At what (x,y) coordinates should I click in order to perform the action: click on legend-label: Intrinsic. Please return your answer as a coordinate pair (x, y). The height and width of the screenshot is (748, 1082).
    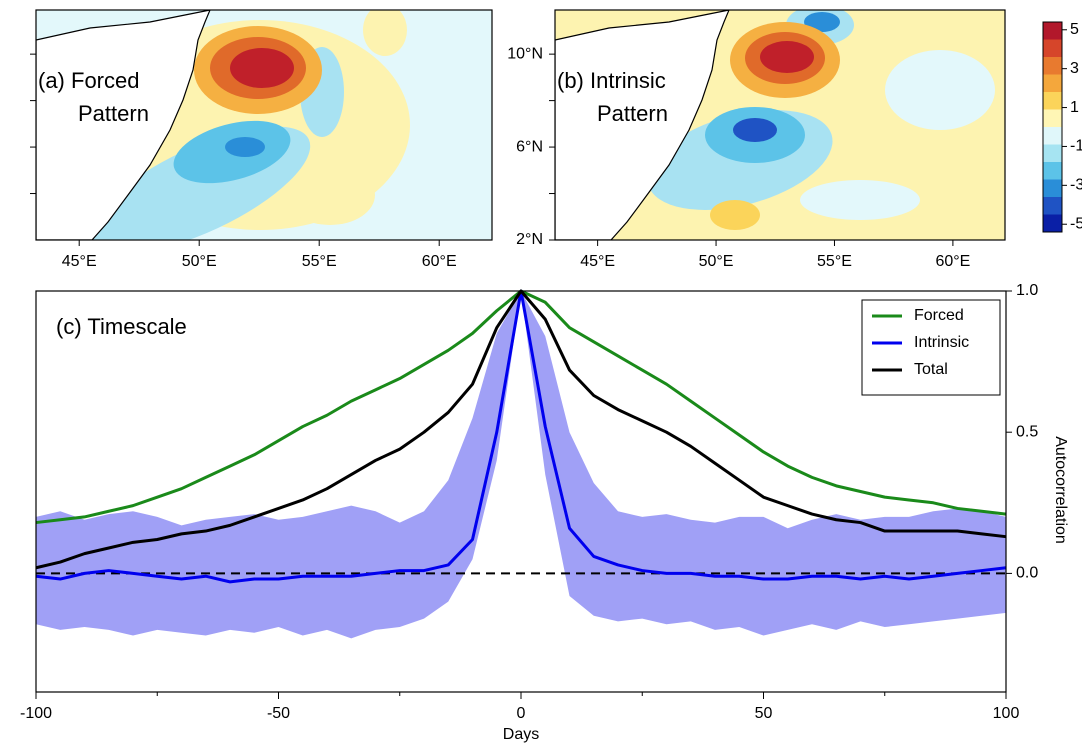
    Looking at the image, I should click on (941, 342).